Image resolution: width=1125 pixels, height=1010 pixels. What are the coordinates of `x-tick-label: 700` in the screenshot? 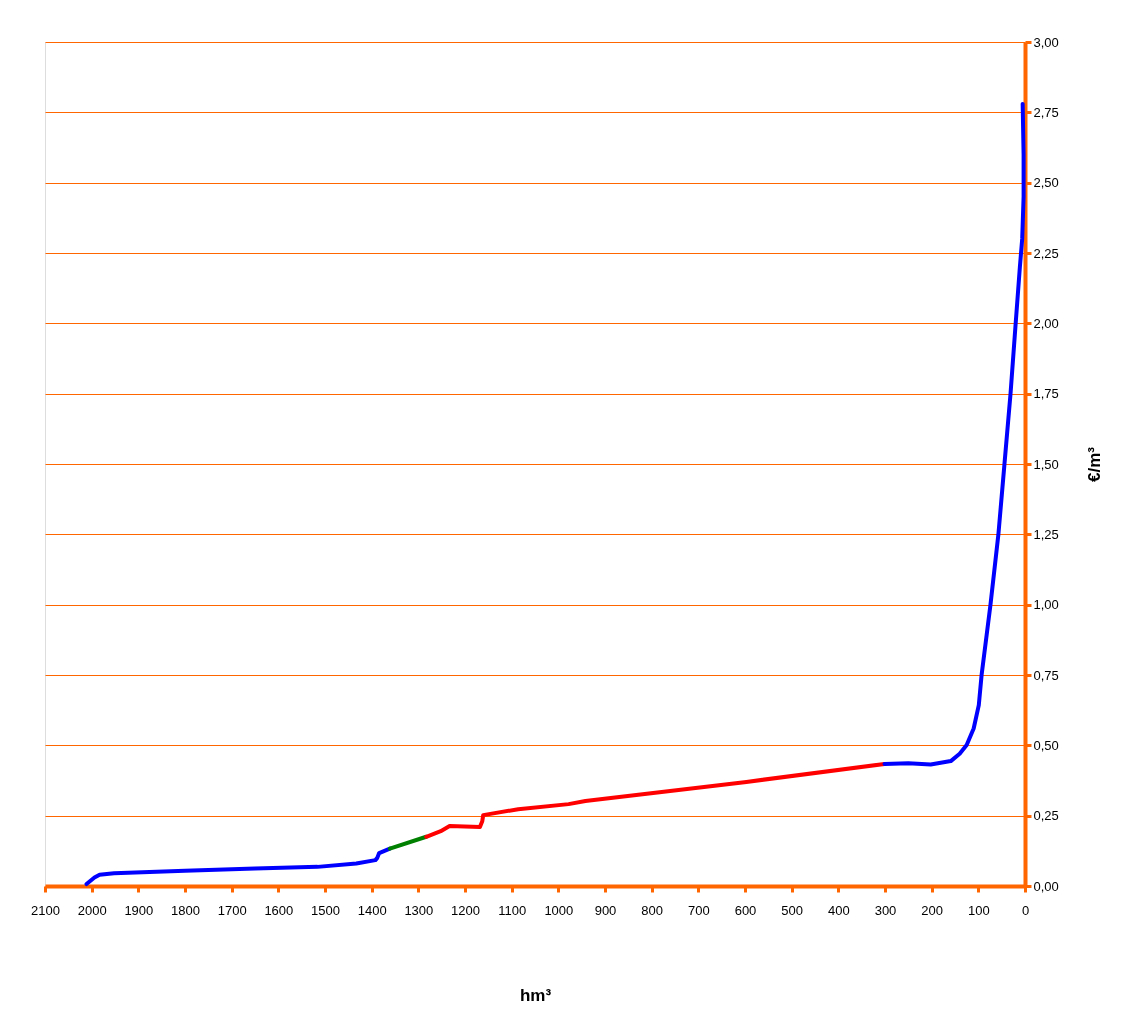 It's located at (698, 910).